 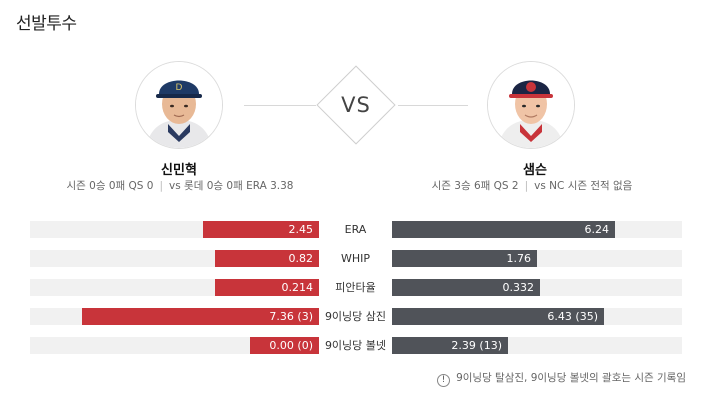 I want to click on right-stat-track: 0.332, so click(x=537, y=287).